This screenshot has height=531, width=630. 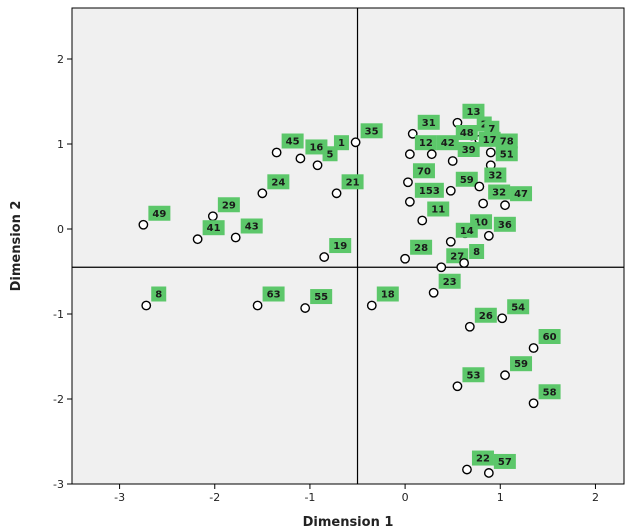 I want to click on point-label: 27, so click(x=457, y=256).